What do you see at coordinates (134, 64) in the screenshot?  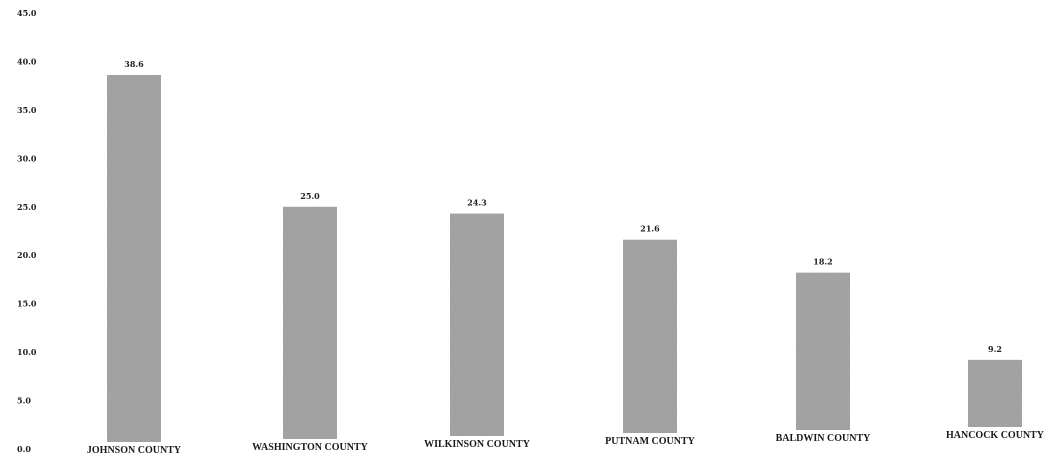 I see `bar-value-label: 38.6` at bounding box center [134, 64].